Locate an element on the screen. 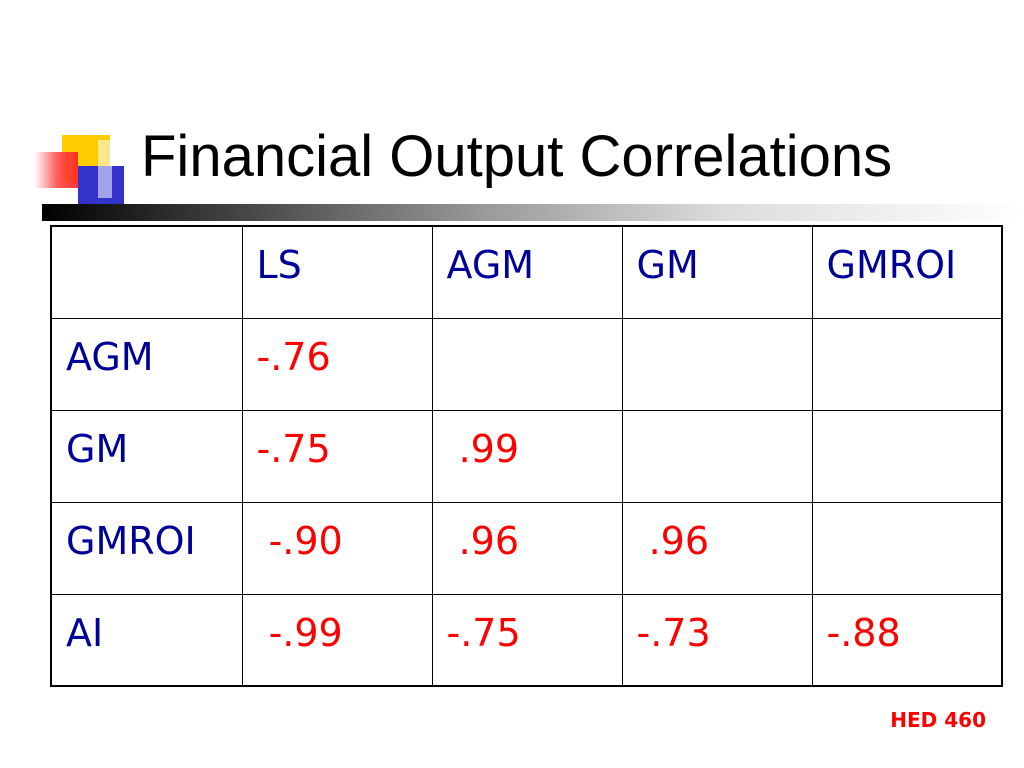 Image resolution: width=1024 pixels, height=768 pixels. slide-title: Financial Output Correlations is located at coordinates (517, 156).